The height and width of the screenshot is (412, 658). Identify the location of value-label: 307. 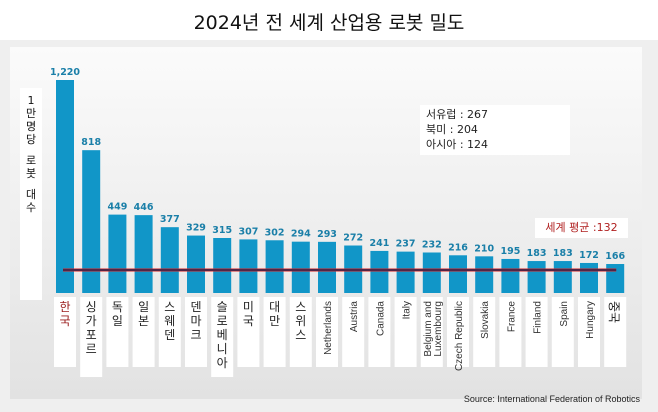
(248, 231).